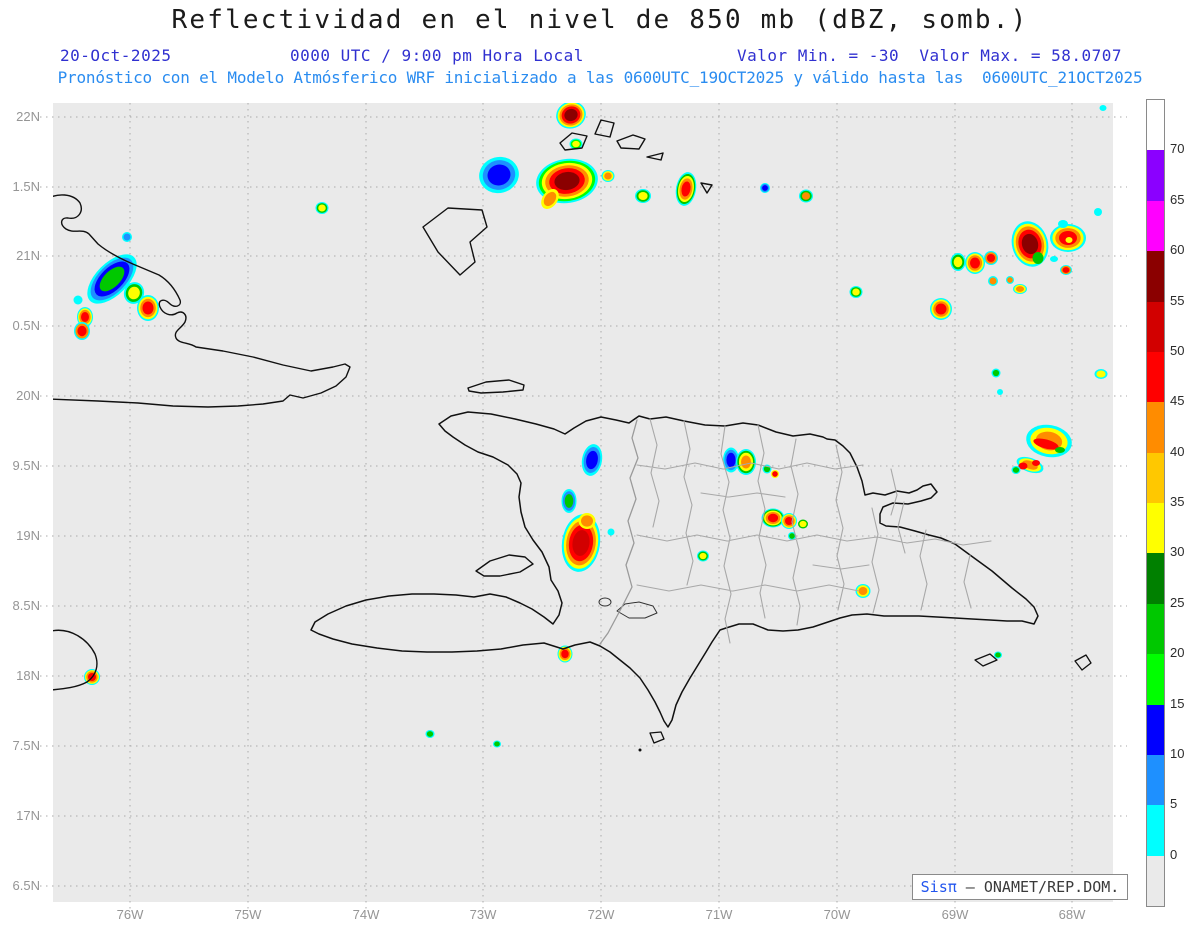  What do you see at coordinates (26, 605) in the screenshot?
I see `y-axis-tick-label: 8.5N` at bounding box center [26, 605].